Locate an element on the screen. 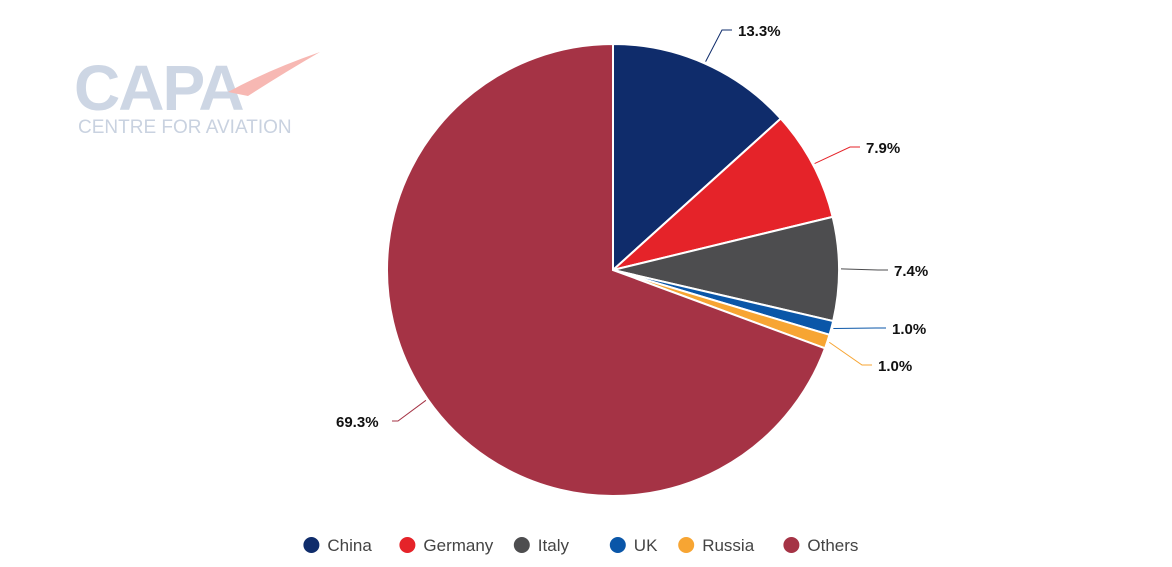 The image size is (1172, 567). legend-item-china: China is located at coordinates (337, 545).